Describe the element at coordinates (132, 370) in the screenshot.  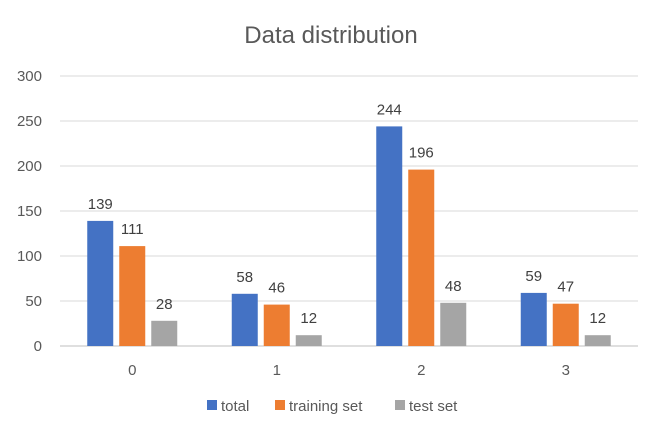
I see `x-tick-label: 0` at that location.